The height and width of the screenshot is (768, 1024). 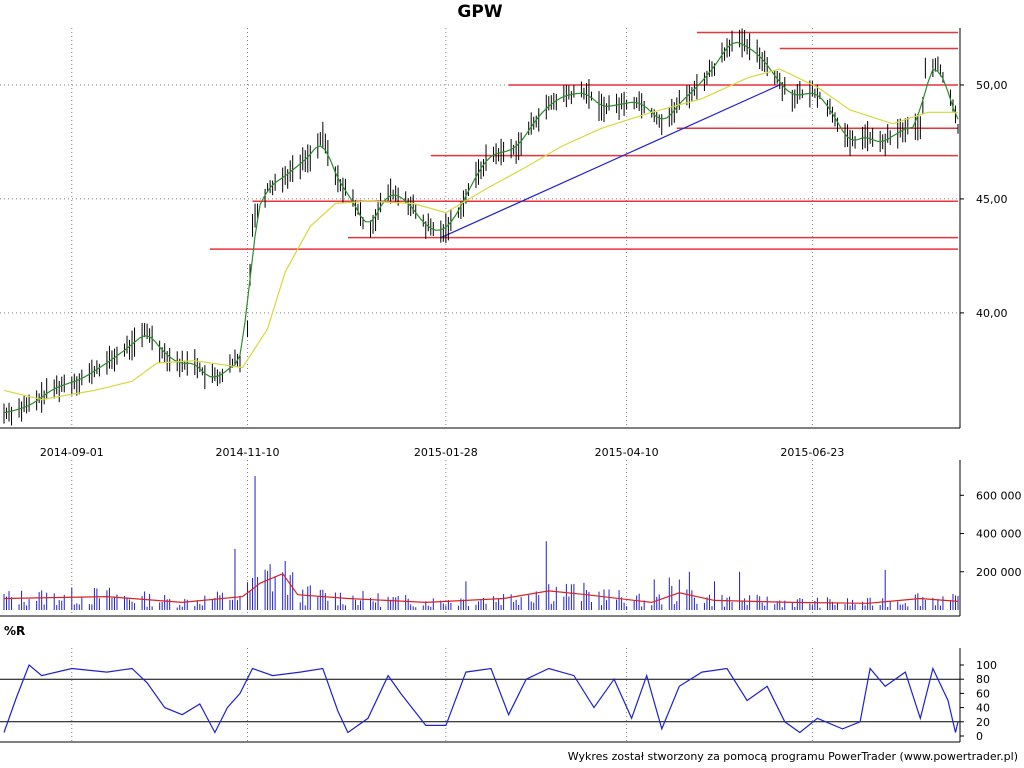 What do you see at coordinates (15, 631) in the screenshot?
I see `wr-panel-title: %R` at bounding box center [15, 631].